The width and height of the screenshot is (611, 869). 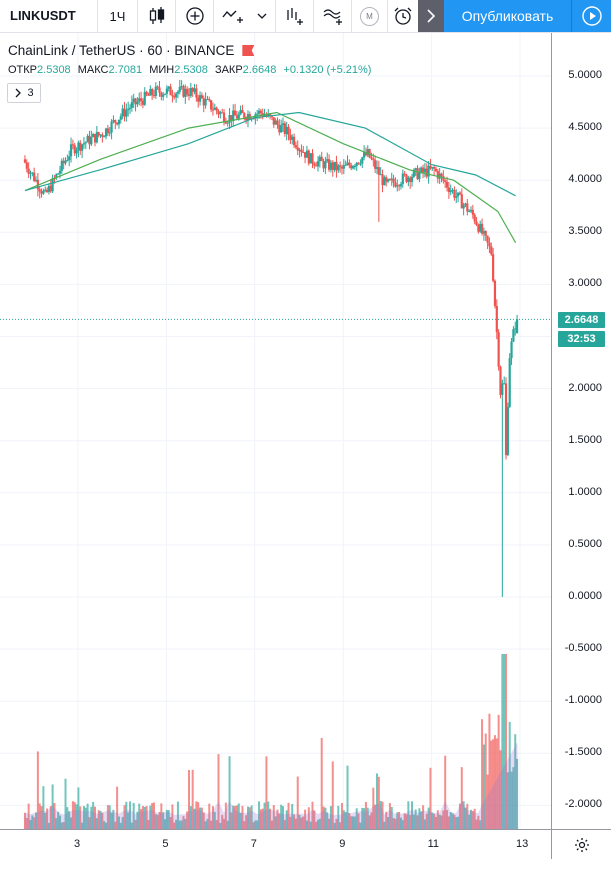 I want to click on price-tick-label: 1.5000, so click(x=585, y=439).